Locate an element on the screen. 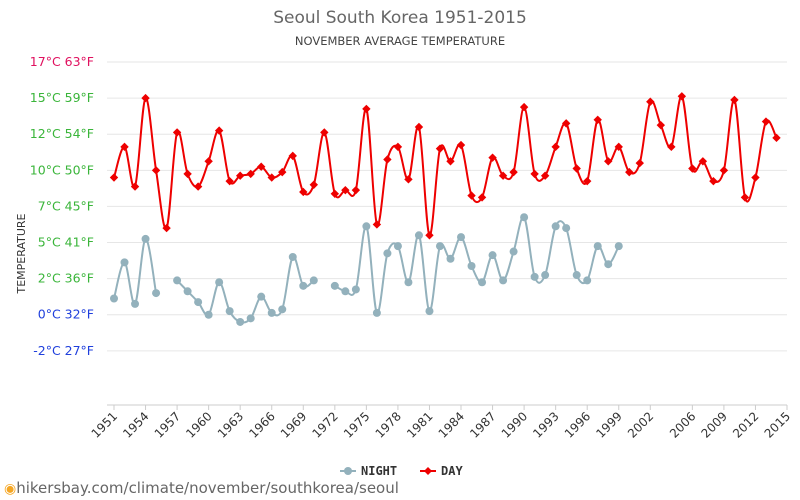 This screenshot has width=800, height=500. legend: NIGHT DAY is located at coordinates (401, 471).